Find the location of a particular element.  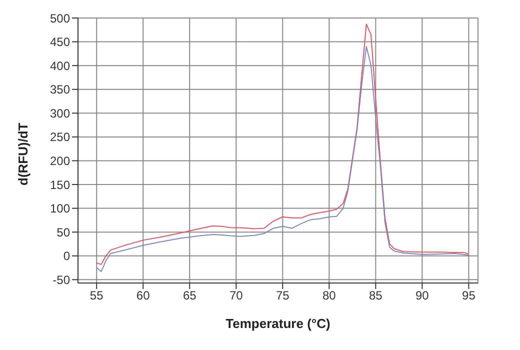

x-tick-label: 60 is located at coordinates (143, 295).